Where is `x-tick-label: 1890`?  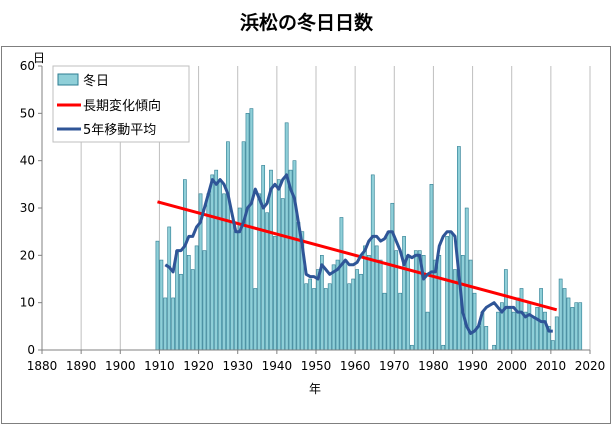 x-tick-label: 1890 is located at coordinates (81, 366).